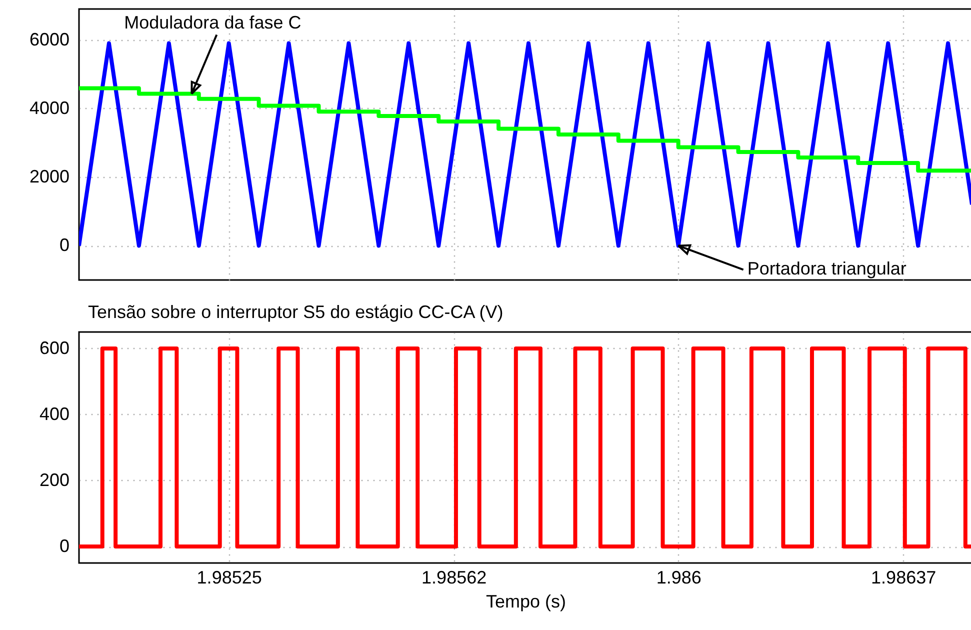 The image size is (971, 630). Describe the element at coordinates (49, 39) in the screenshot. I see `y-tick-label: 6000` at that location.